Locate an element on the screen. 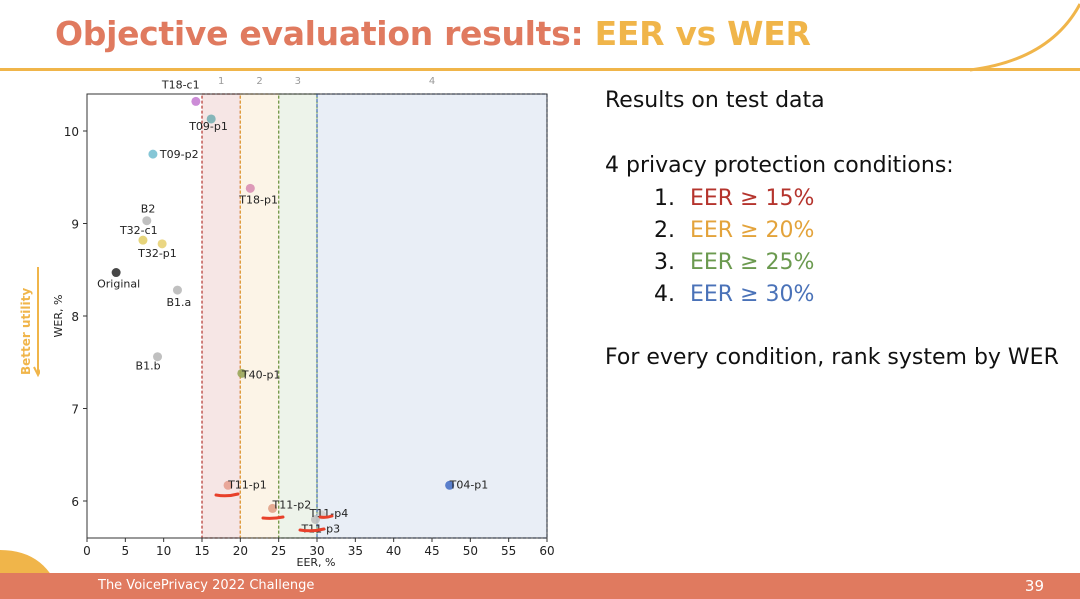 This screenshot has height=599, width=1080. point-label: T11-p4 is located at coordinates (329, 513).